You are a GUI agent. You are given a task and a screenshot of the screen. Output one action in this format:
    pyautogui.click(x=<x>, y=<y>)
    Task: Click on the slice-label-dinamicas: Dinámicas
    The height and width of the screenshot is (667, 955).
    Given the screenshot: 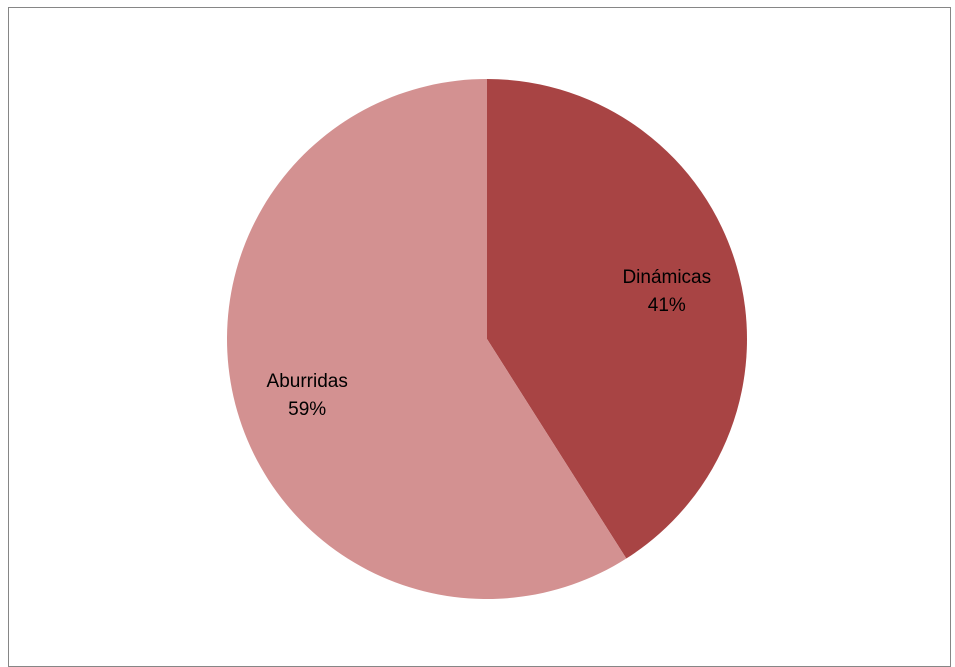 What is the action you would take?
    pyautogui.click(x=666, y=277)
    